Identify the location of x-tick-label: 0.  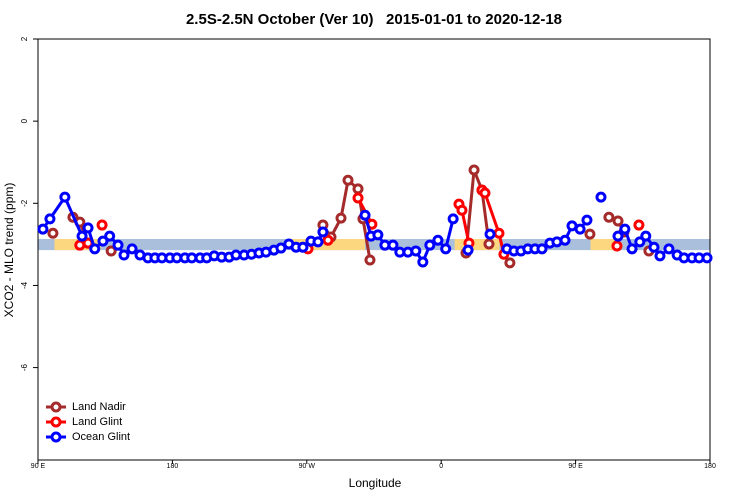
(441, 466).